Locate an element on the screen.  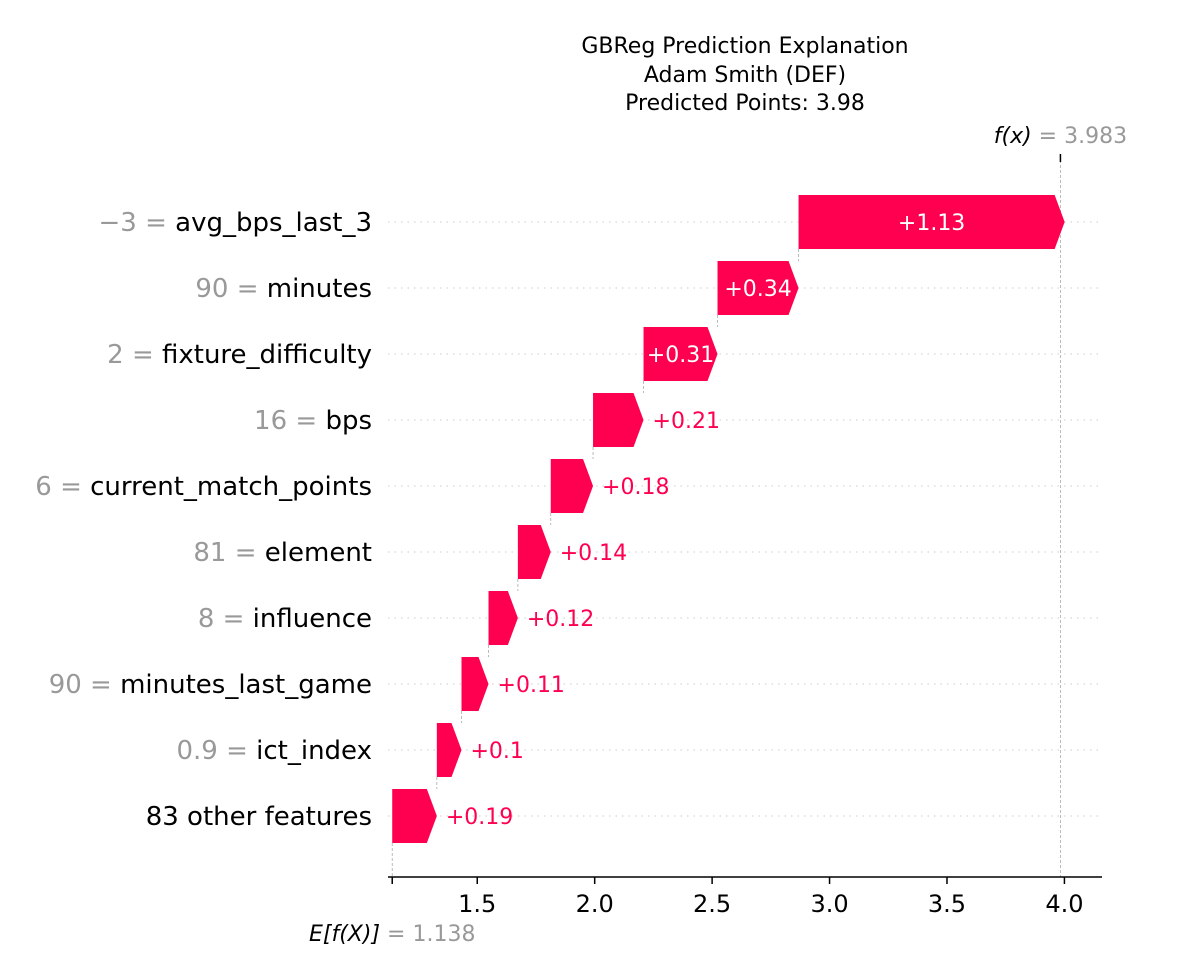
x-tick-label: 3.5 is located at coordinates (947, 904).